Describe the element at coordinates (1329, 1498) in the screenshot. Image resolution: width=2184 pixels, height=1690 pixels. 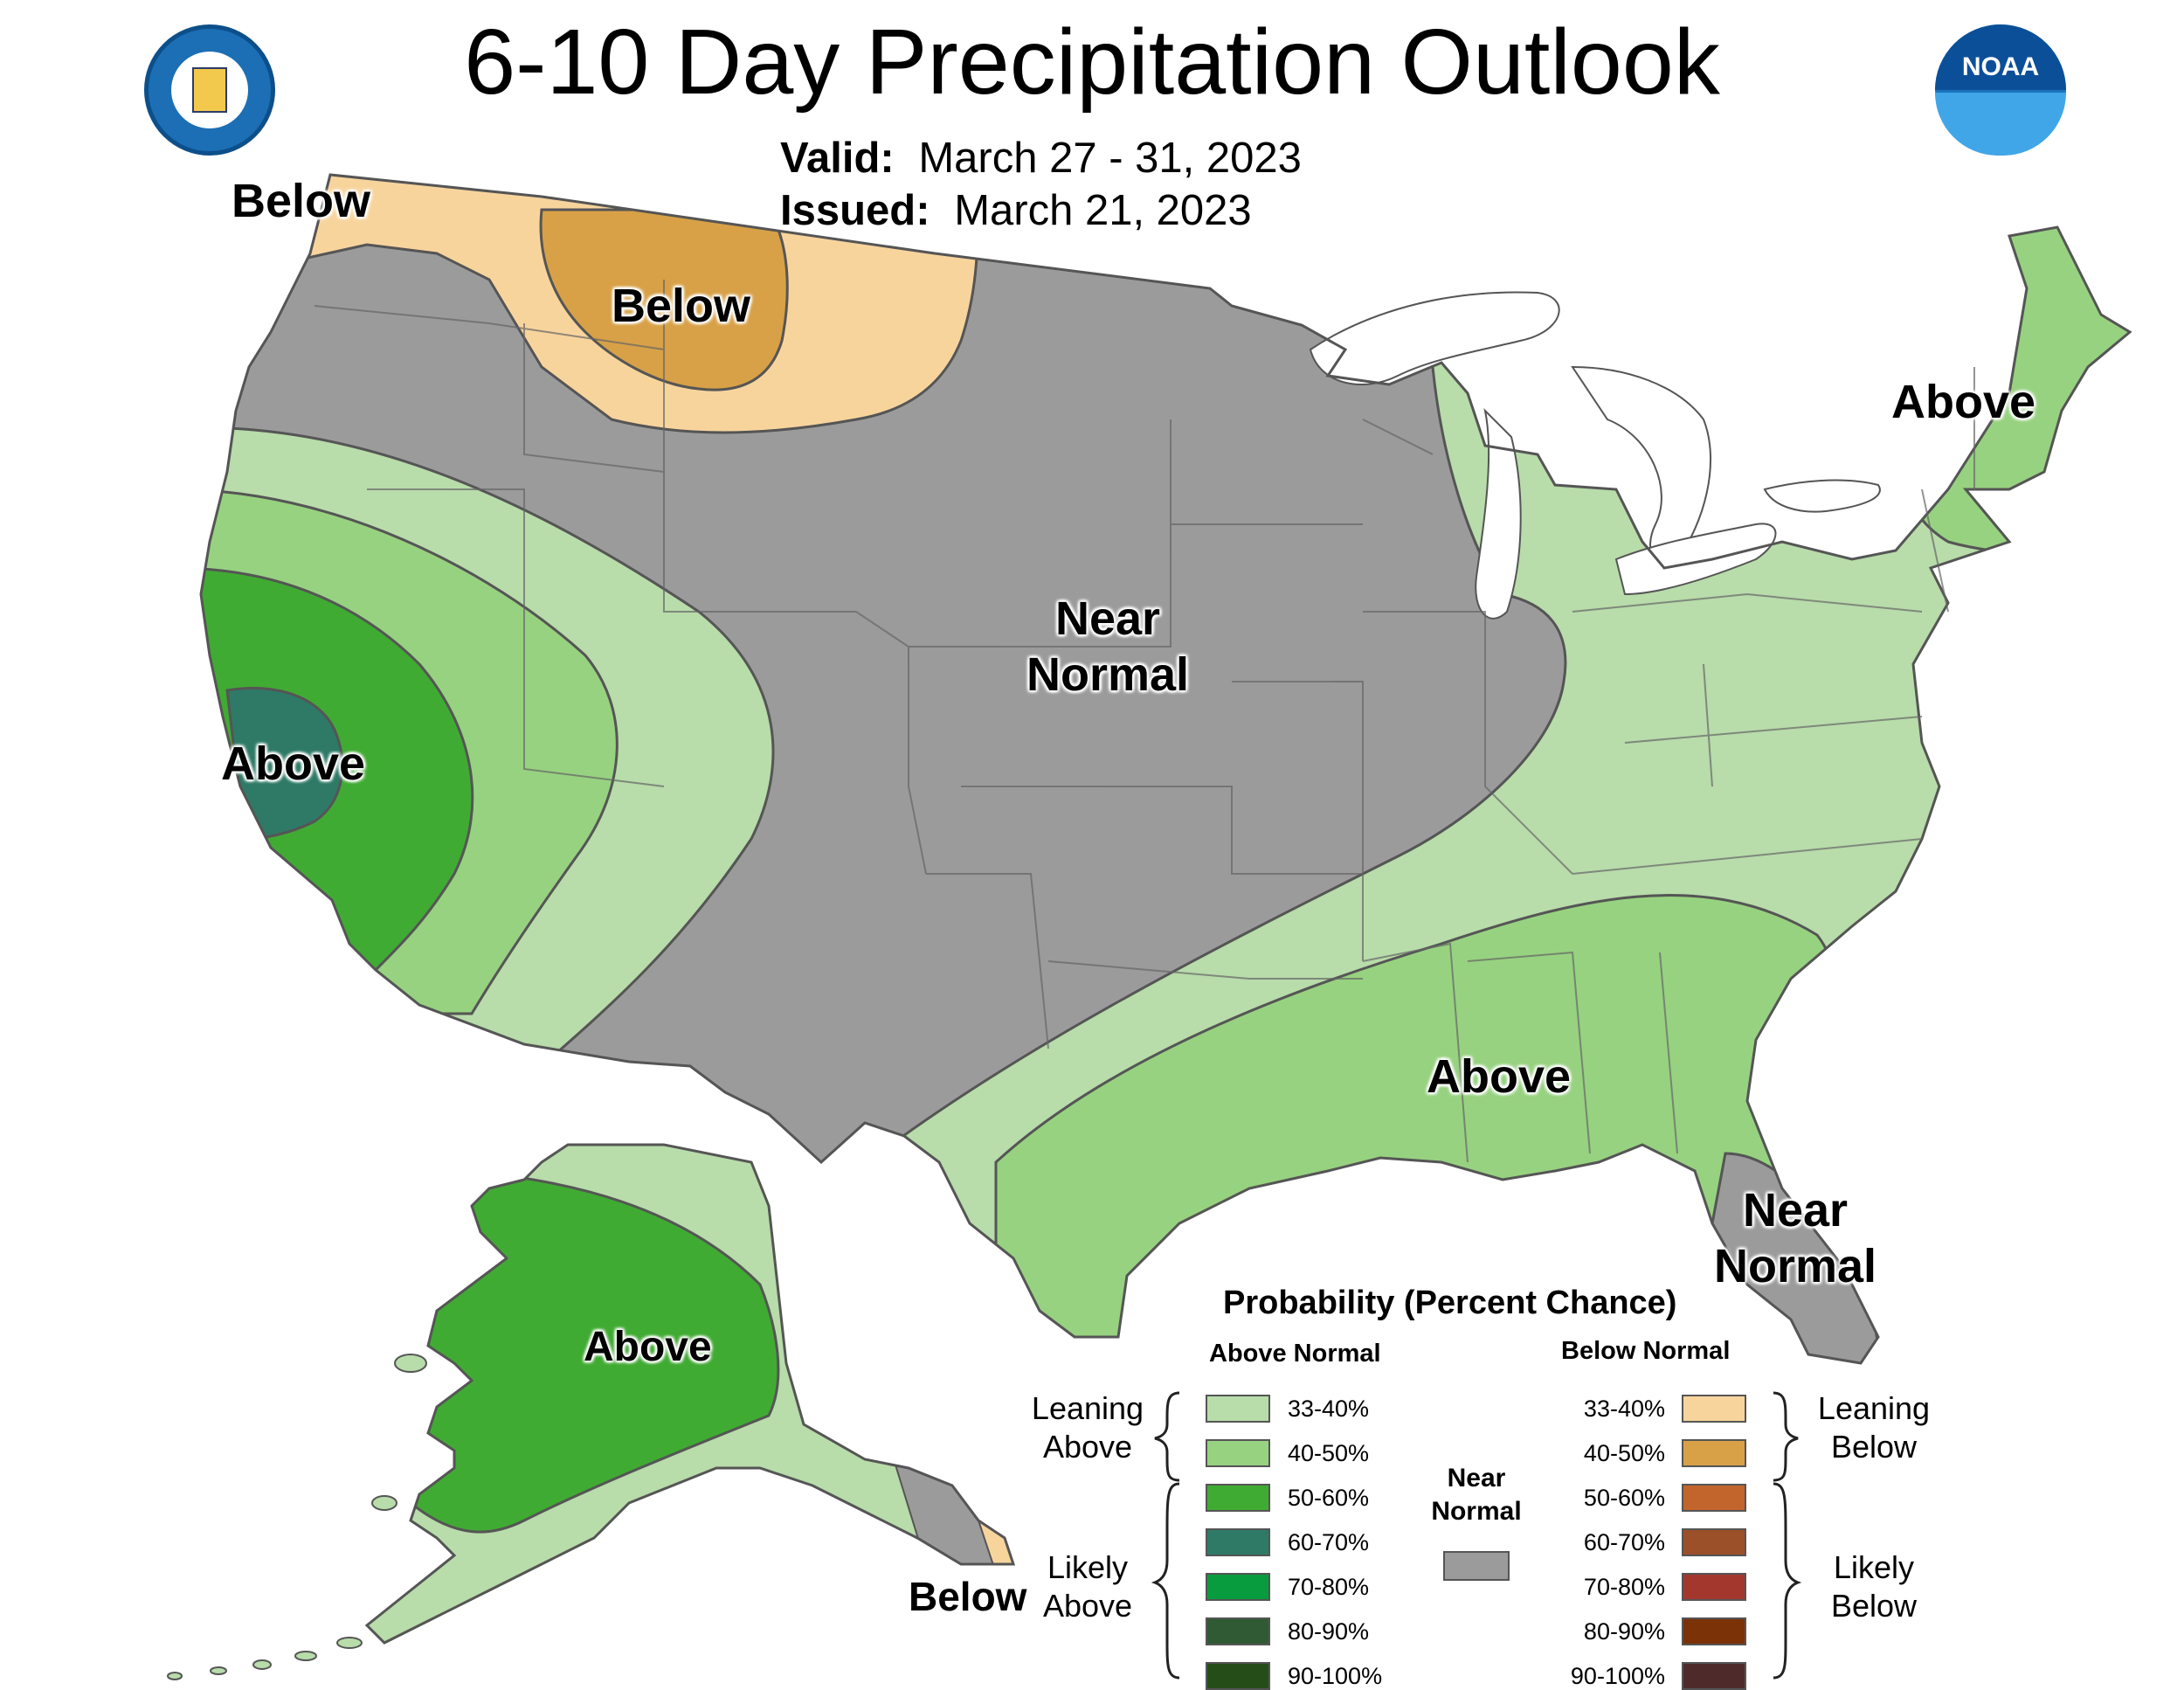
I see `legend-above-label: 50-60%` at that location.